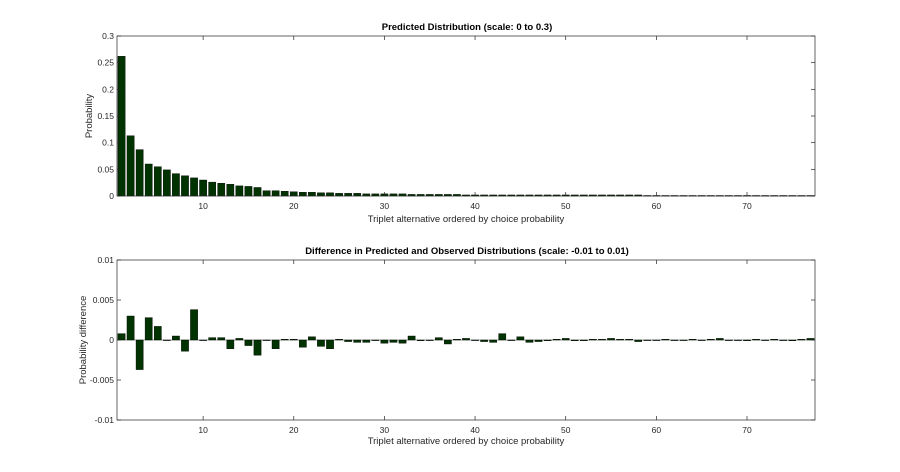  Describe the element at coordinates (105, 116) in the screenshot. I see `y-tick-label: 0.15` at that location.